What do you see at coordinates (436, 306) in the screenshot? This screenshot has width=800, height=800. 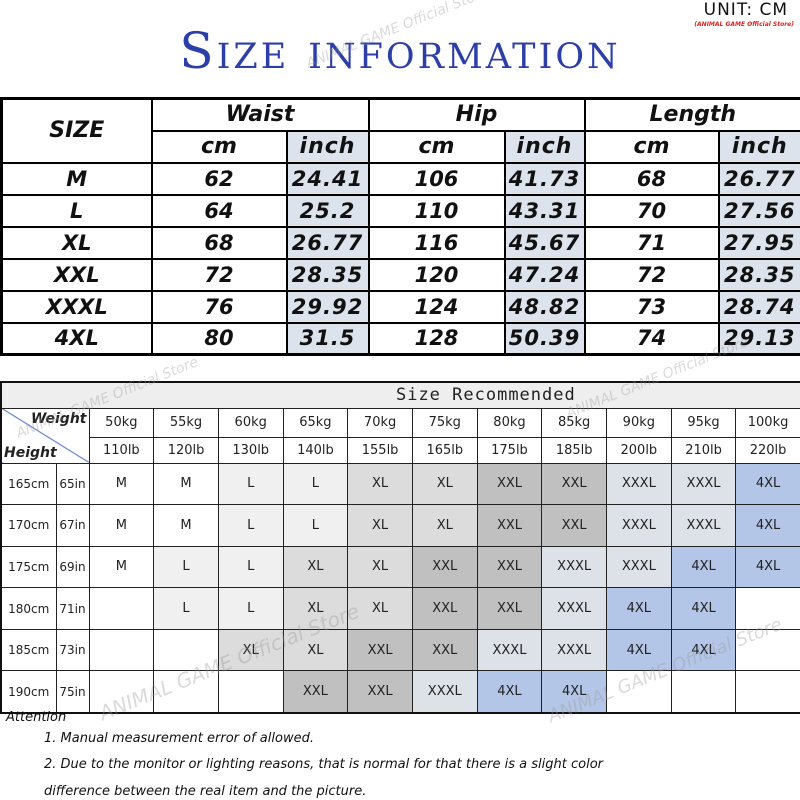 I see `measurement-cell: 124` at bounding box center [436, 306].